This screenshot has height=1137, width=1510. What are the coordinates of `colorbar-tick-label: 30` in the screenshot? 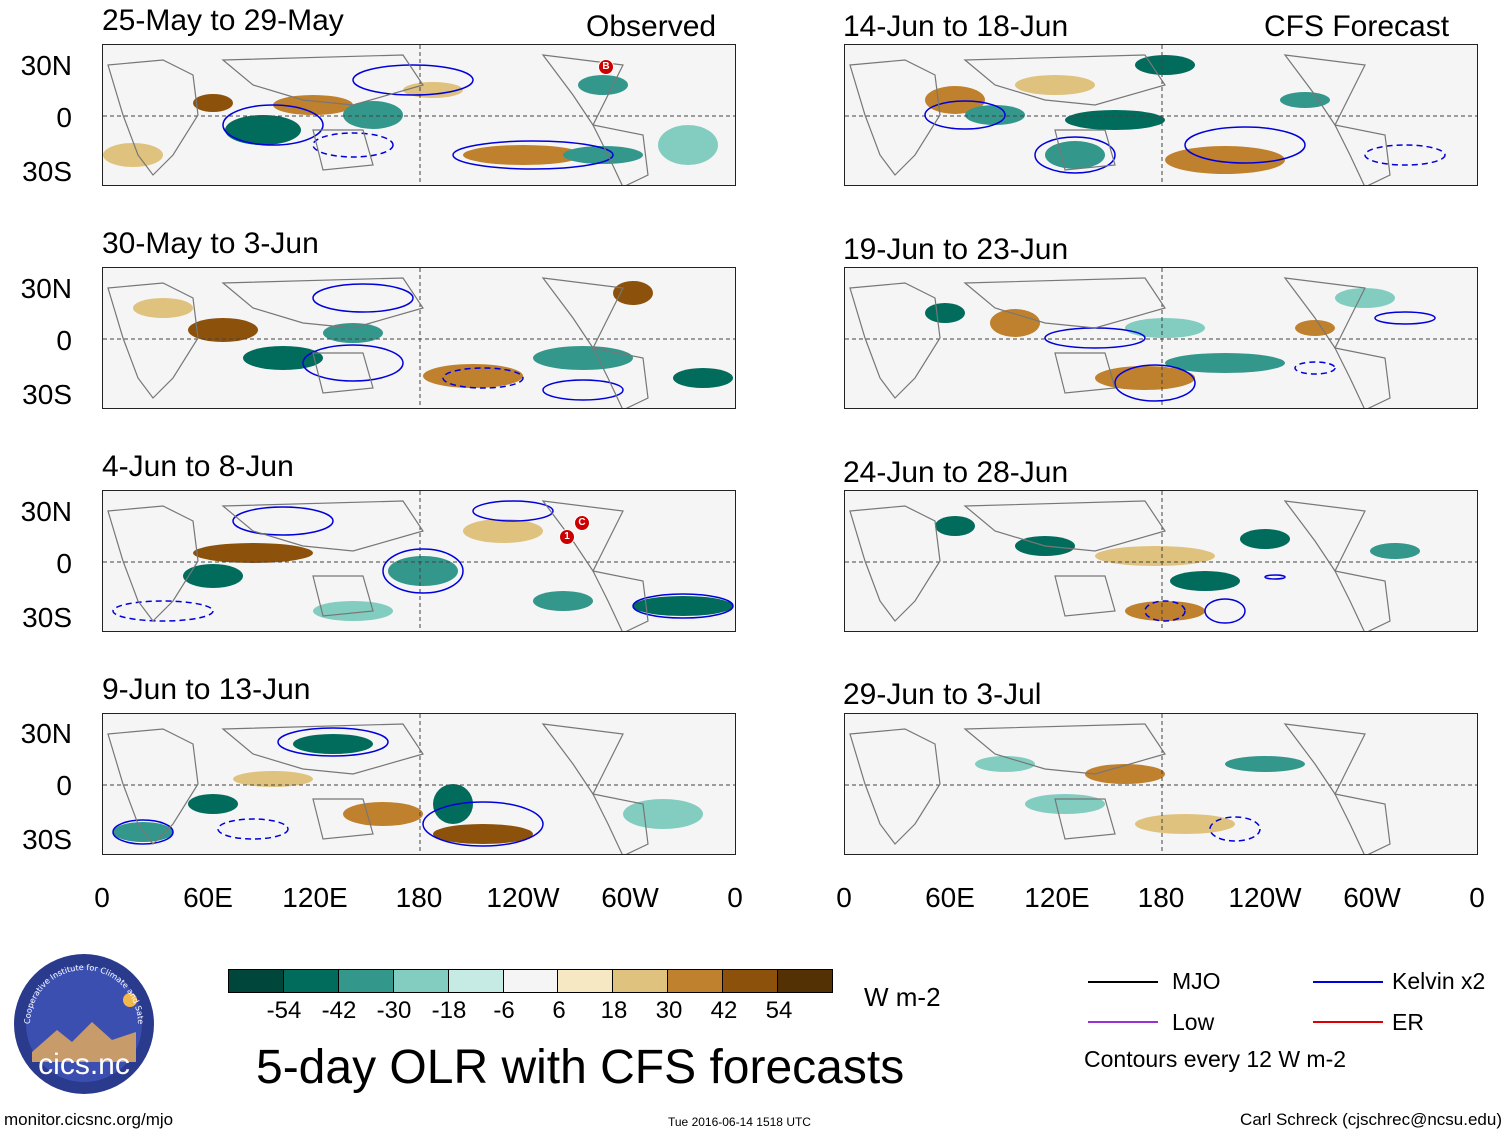 It's located at (669, 1010).